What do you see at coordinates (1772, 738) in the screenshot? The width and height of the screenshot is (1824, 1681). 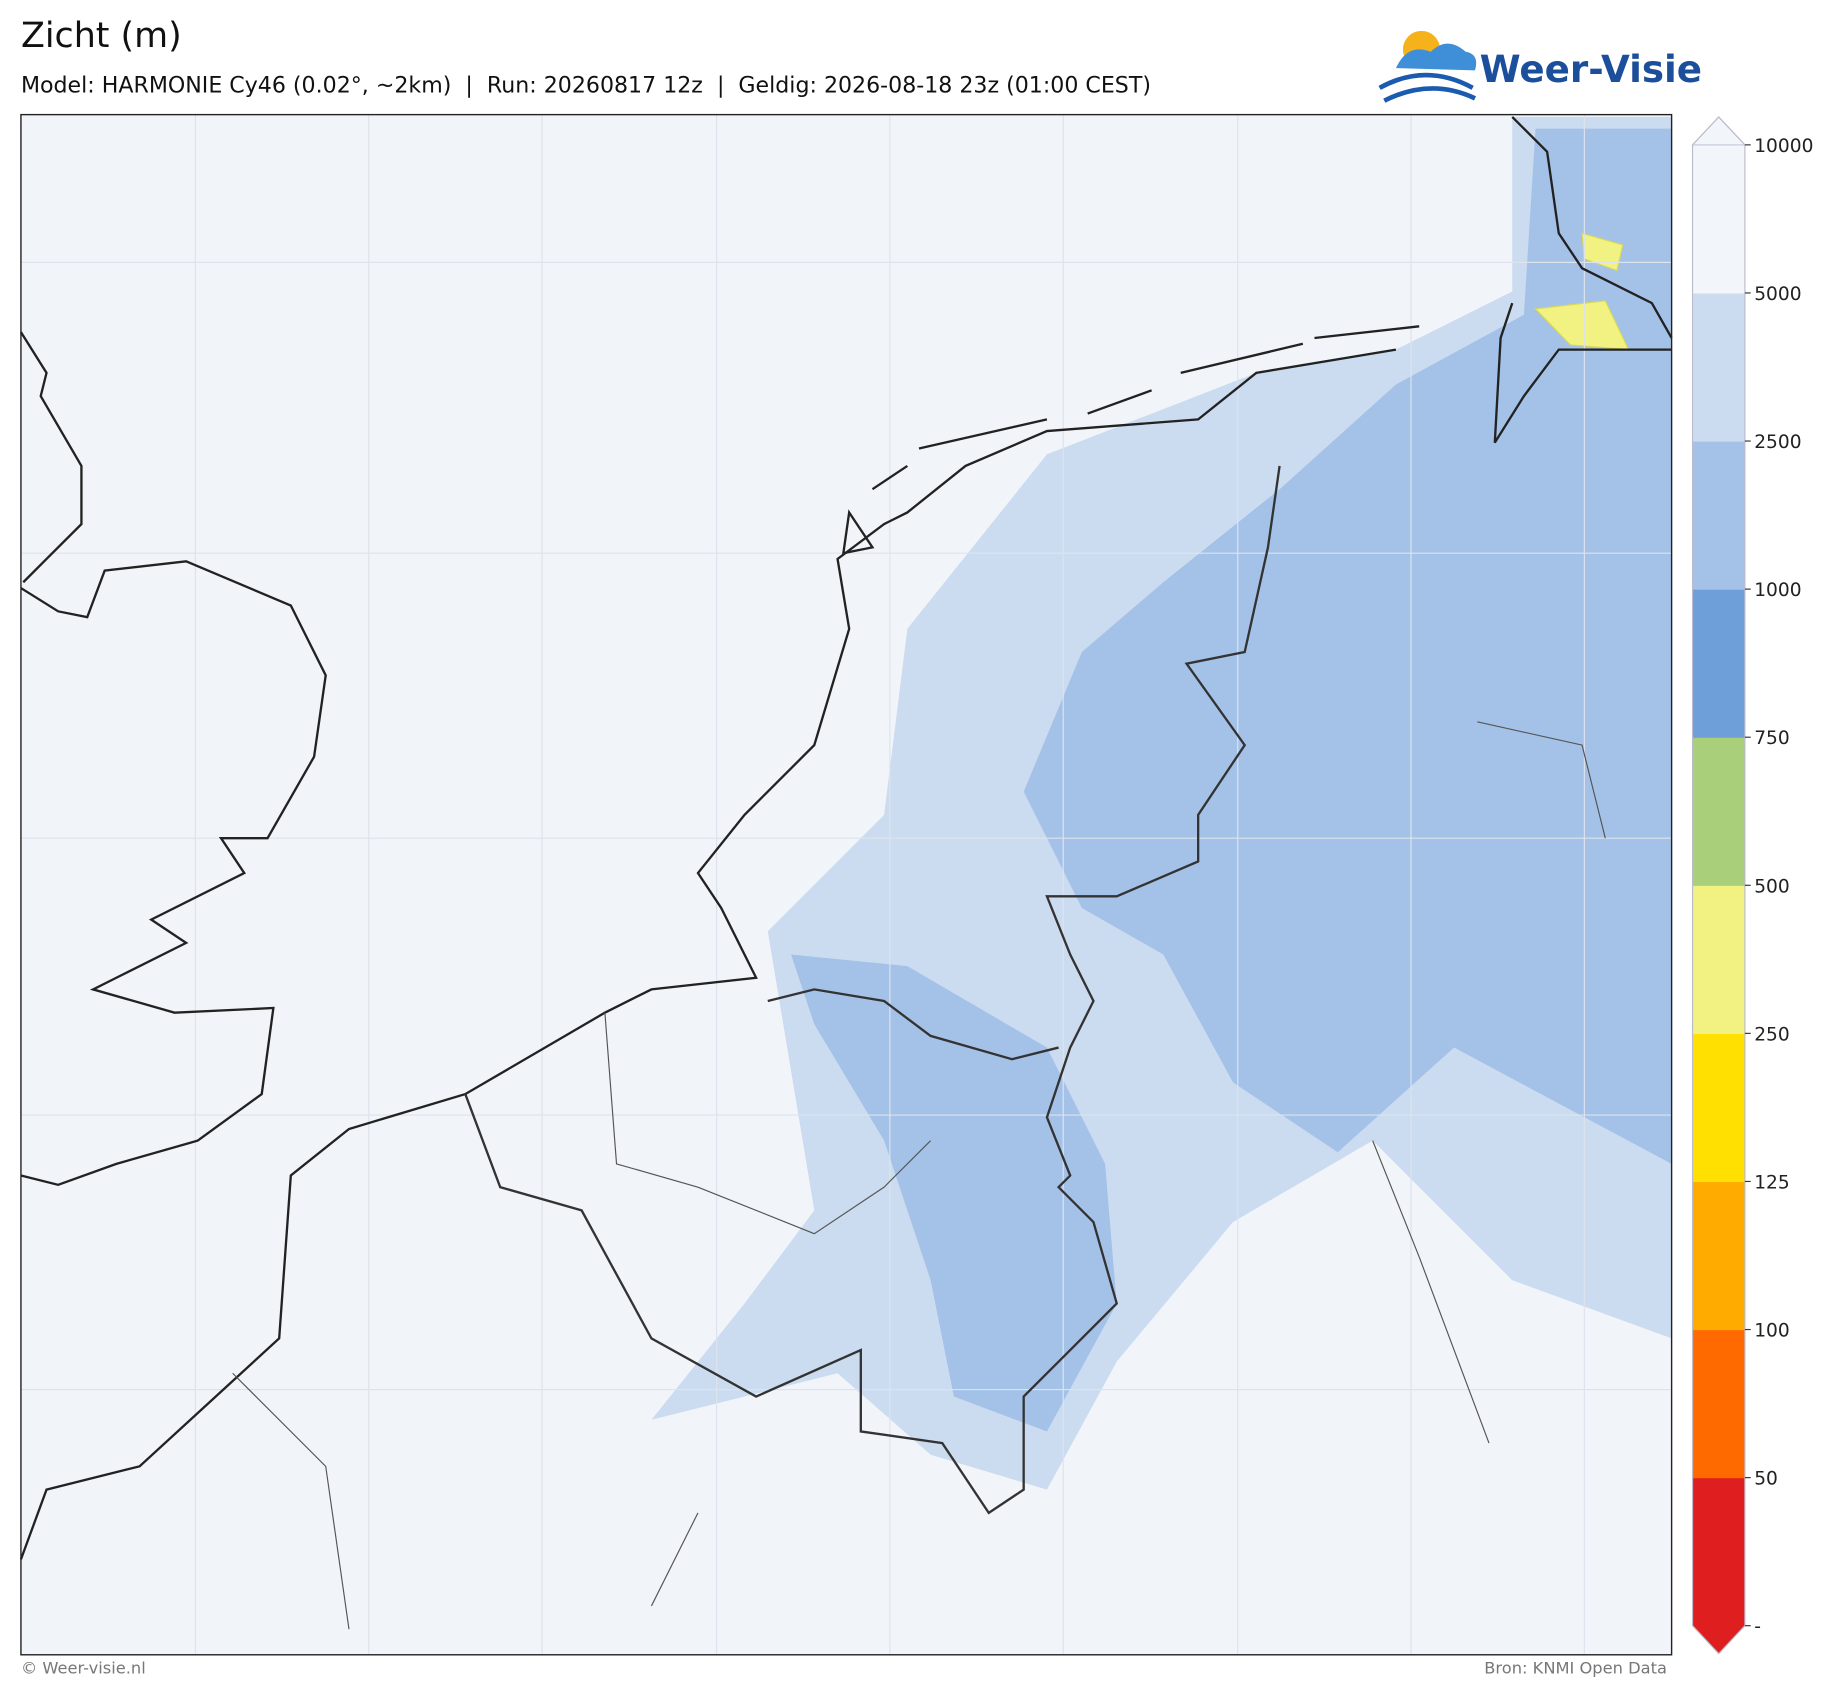 I see `colorbar-tick-label: 750` at bounding box center [1772, 738].